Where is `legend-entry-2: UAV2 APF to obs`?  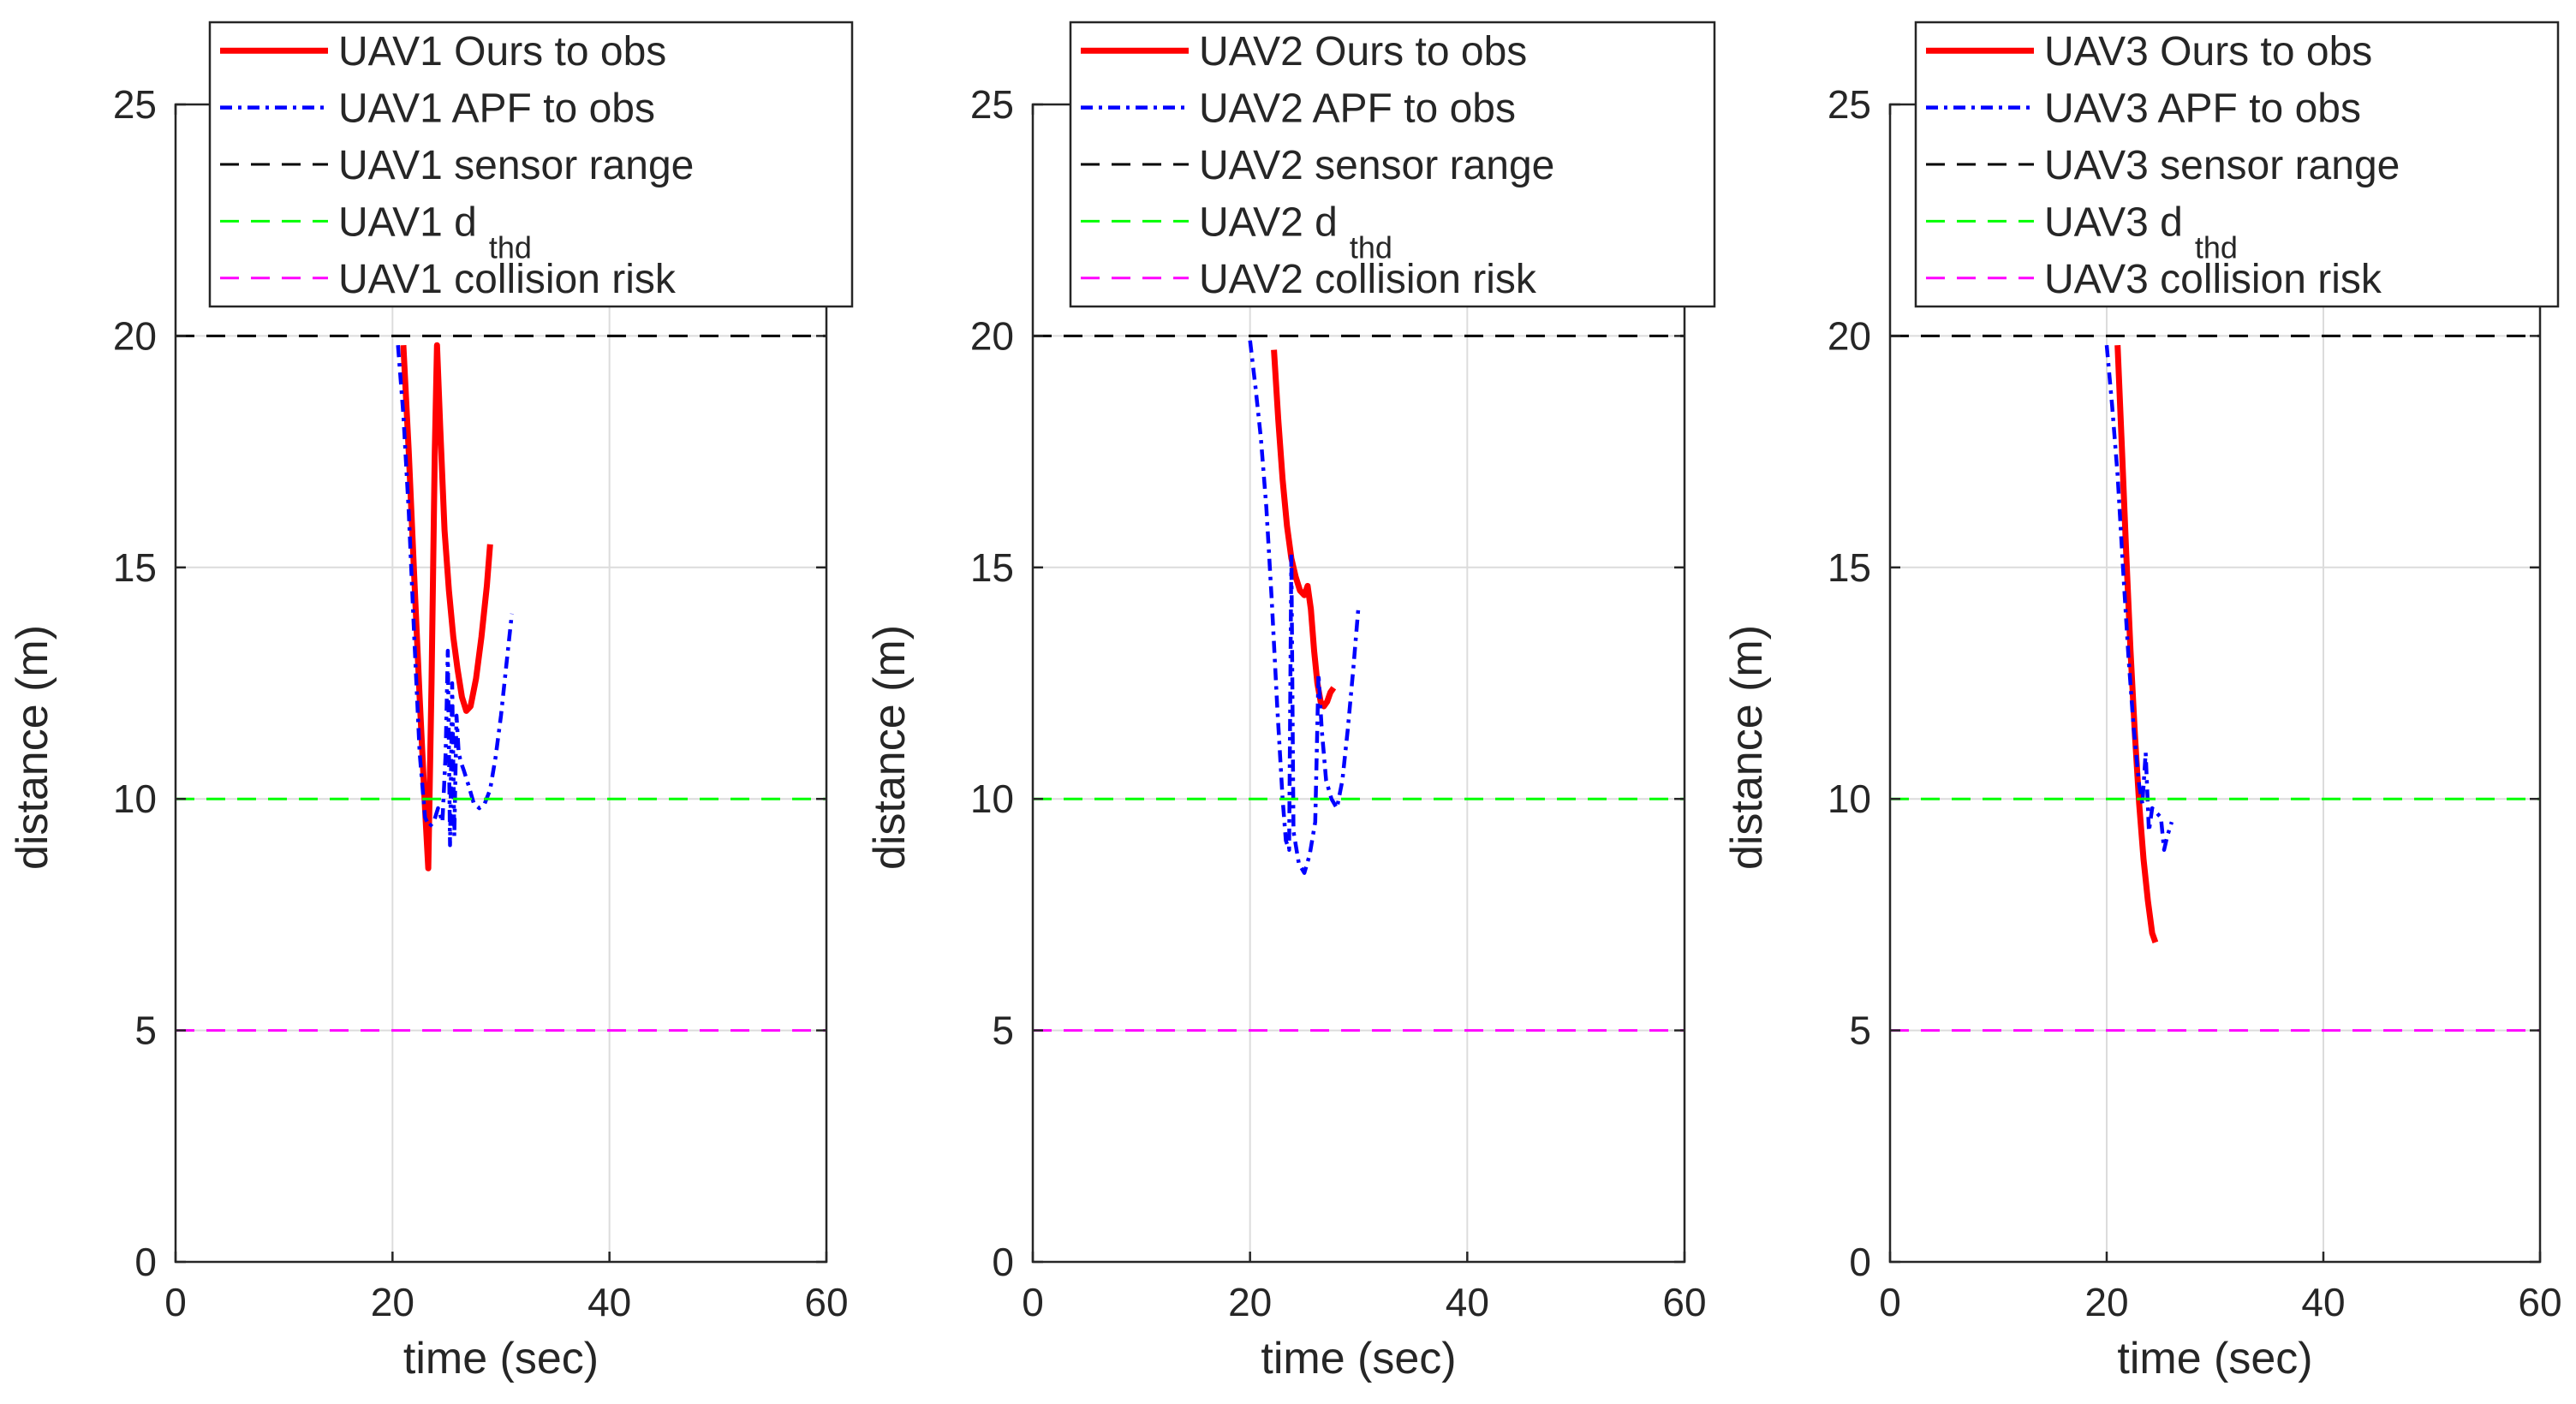 legend-entry-2: UAV2 APF to obs is located at coordinates (1357, 109).